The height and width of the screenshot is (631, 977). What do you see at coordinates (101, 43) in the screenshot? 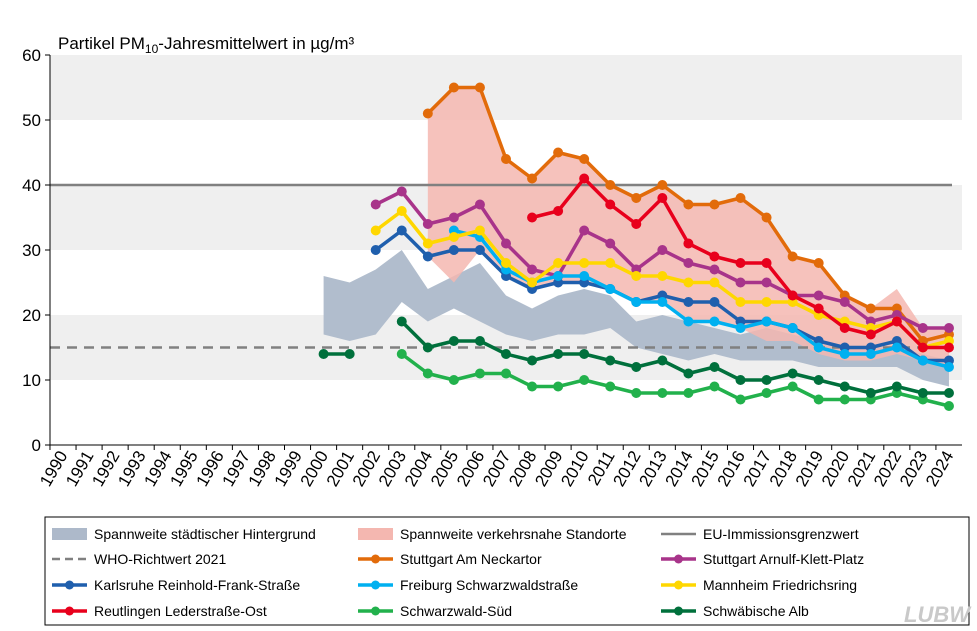
I see `chart-title-prefix: Partikel PM` at bounding box center [101, 43].